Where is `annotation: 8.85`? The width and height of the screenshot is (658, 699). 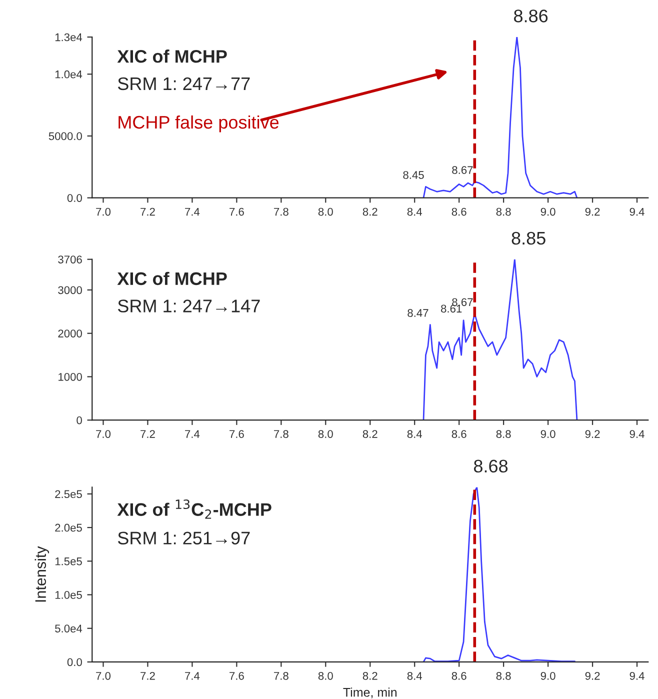 annotation: 8.85 is located at coordinates (529, 238).